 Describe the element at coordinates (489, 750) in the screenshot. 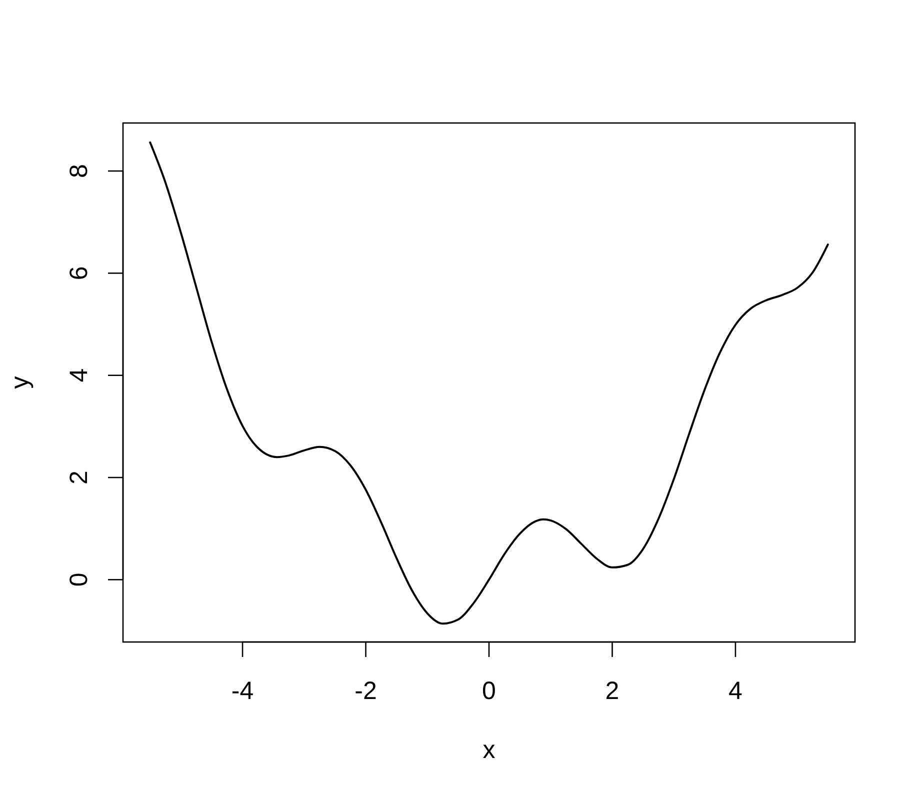

I see `x-axis-title: x` at that location.